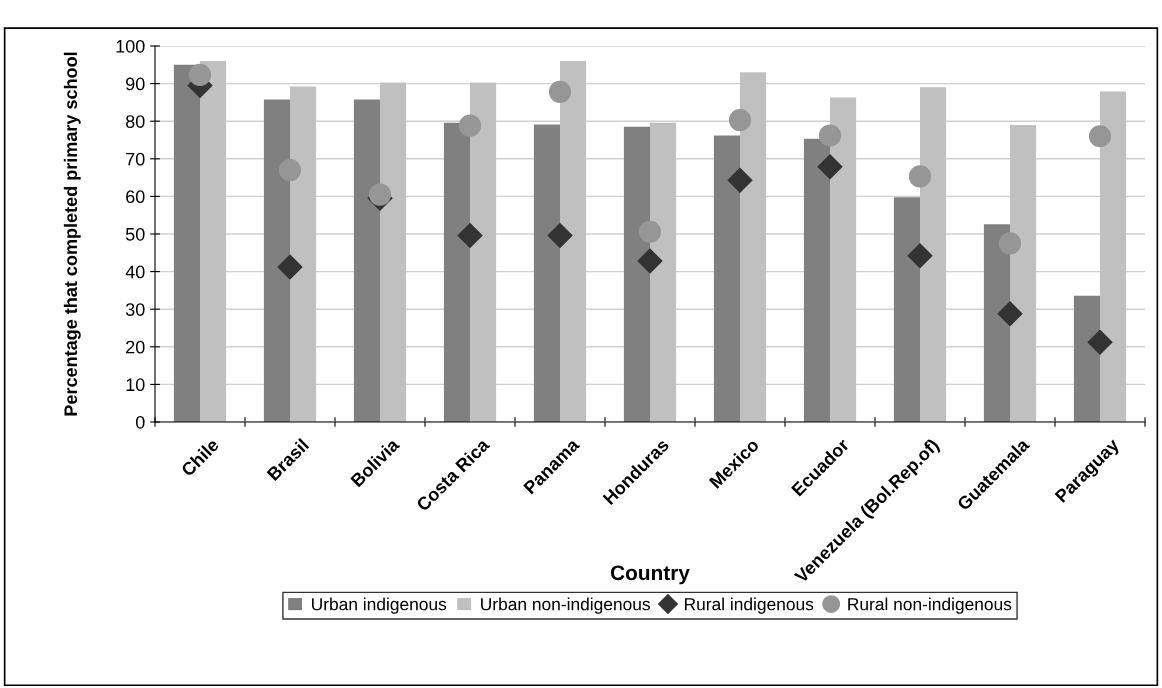 This screenshot has width=1162, height=688. What do you see at coordinates (135, 347) in the screenshot?
I see `y-tick-label: 20` at bounding box center [135, 347].